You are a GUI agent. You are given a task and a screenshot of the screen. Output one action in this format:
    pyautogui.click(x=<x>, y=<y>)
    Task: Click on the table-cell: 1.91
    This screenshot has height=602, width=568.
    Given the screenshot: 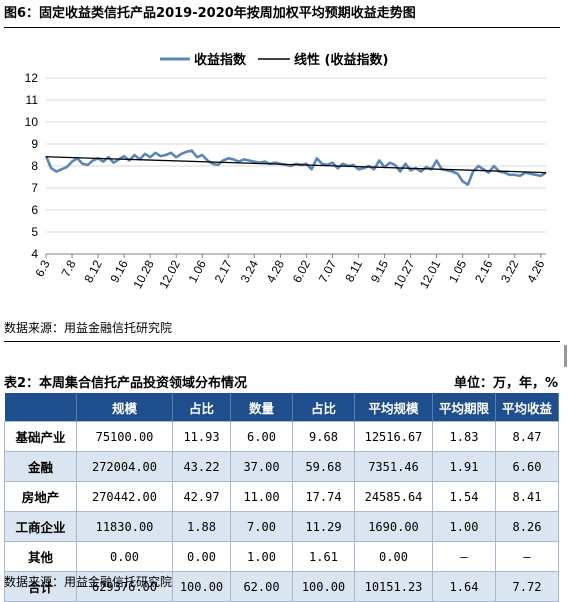 What is the action you would take?
    pyautogui.click(x=464, y=466)
    